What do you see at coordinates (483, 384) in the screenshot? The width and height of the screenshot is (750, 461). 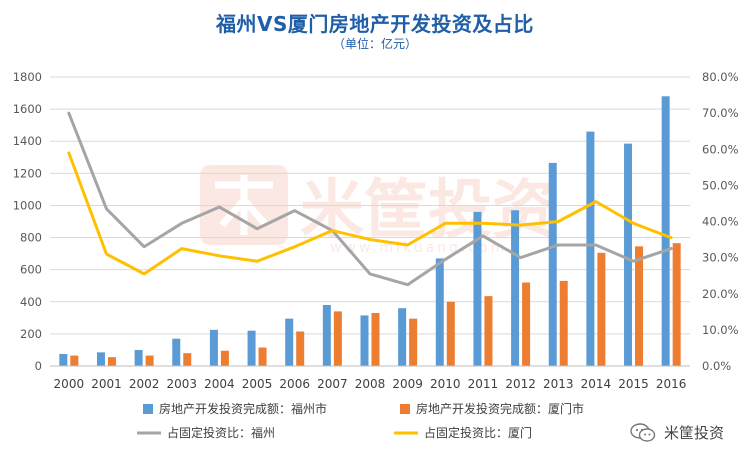 I see `x-tick-label: 2011` at bounding box center [483, 384].